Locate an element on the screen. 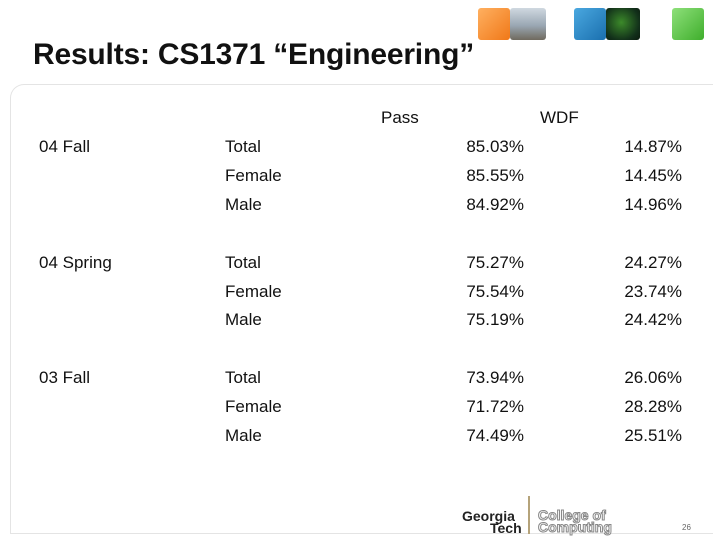  wdf-value: 24.27% is located at coordinates (653, 262).